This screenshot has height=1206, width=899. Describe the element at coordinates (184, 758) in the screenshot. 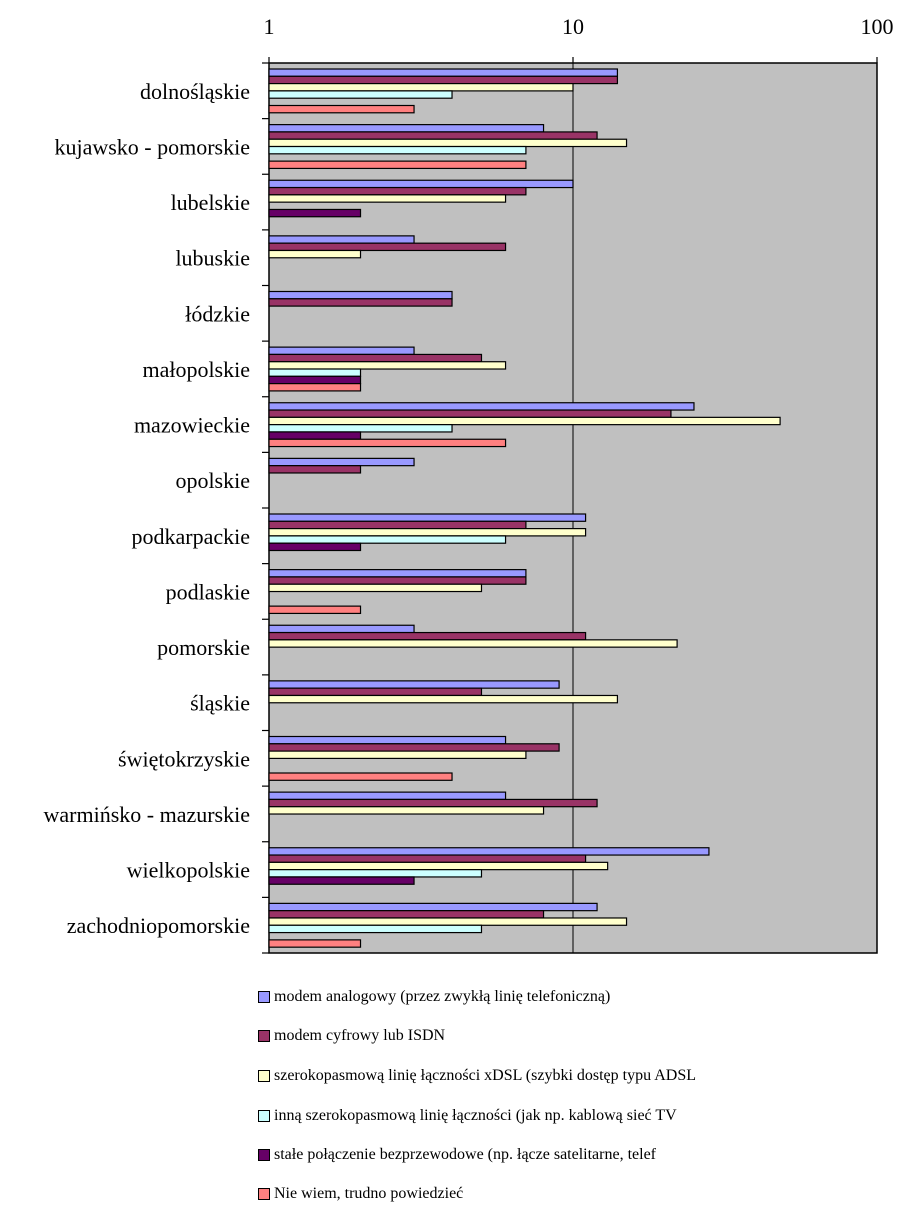

I see `category-label: świętokrzyskie` at that location.